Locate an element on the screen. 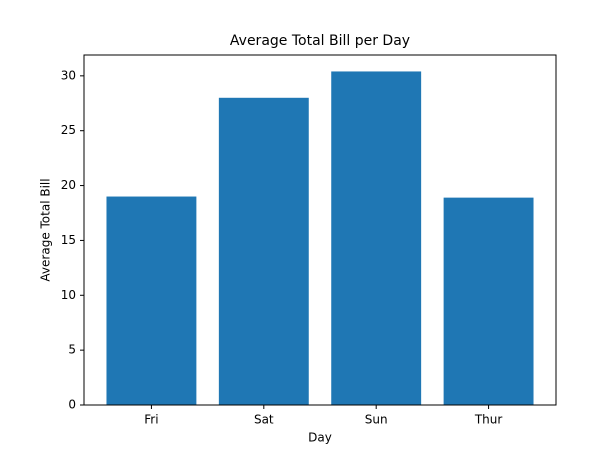 This screenshot has width=613, height=458. y-tick-label: 25 is located at coordinates (68, 130).